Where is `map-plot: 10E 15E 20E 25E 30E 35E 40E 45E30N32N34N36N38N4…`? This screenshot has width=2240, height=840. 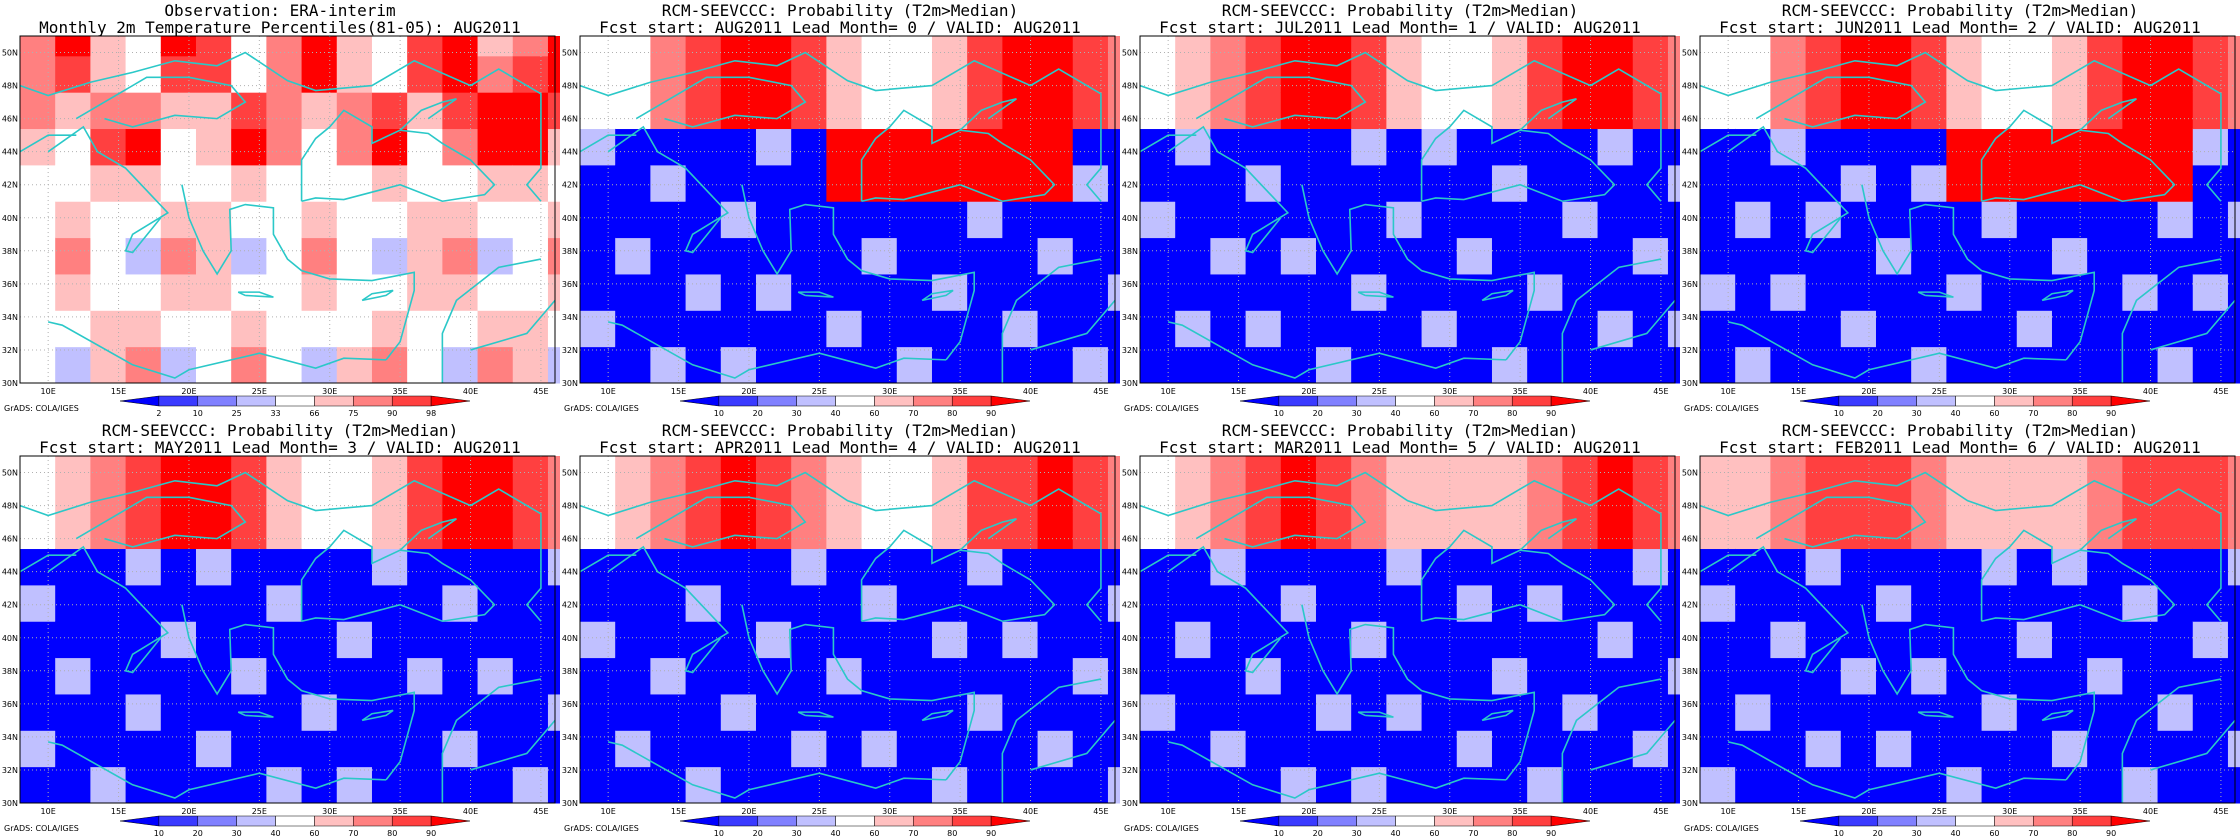 map-plot: 10E 15E 20E 25E 30E 35E 40E 45E30N32N34N36N38N4… is located at coordinates (1401, 226).